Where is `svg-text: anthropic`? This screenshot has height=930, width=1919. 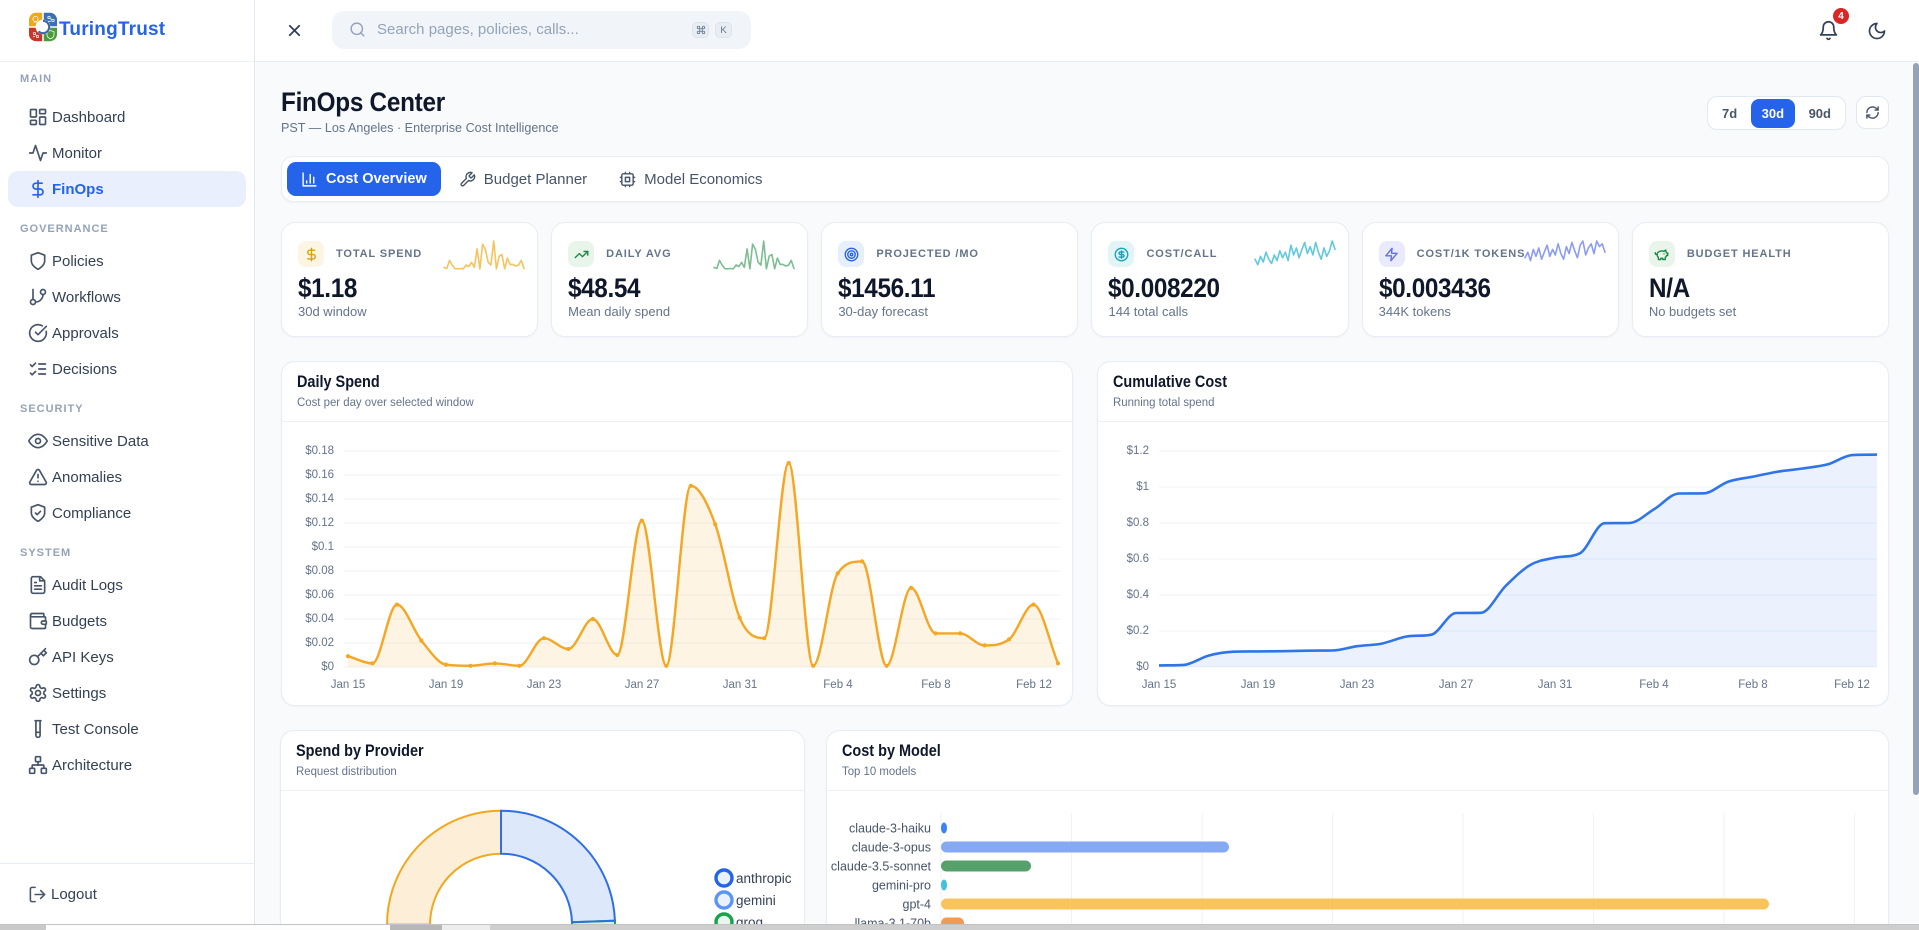
svg-text: anthropic is located at coordinates (764, 878).